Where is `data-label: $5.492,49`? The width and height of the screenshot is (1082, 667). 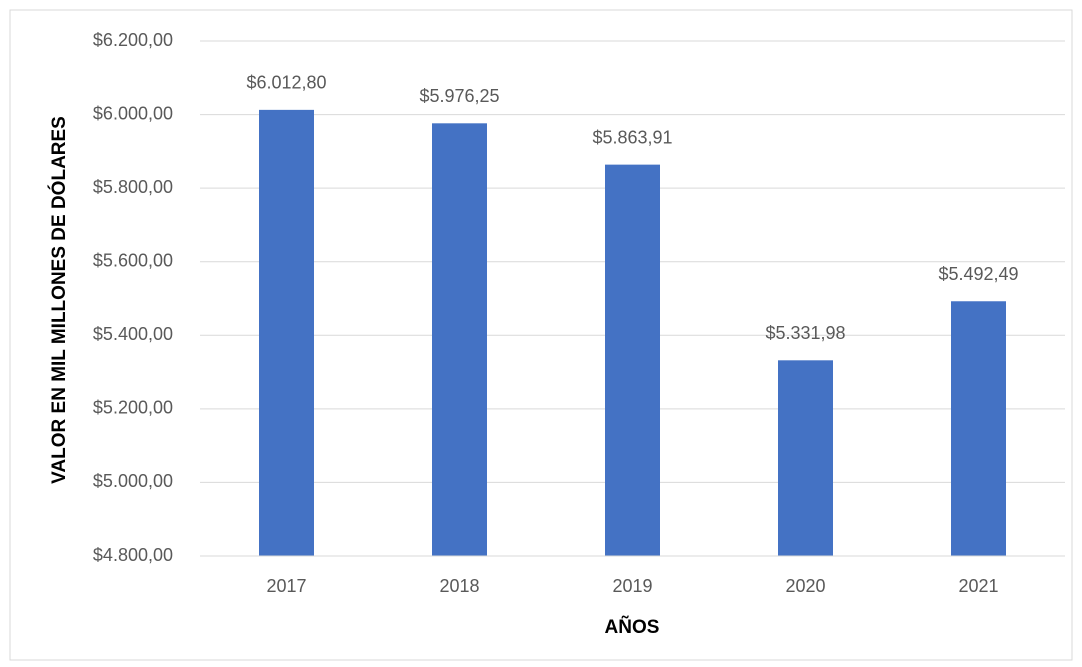
data-label: $5.492,49 is located at coordinates (978, 274).